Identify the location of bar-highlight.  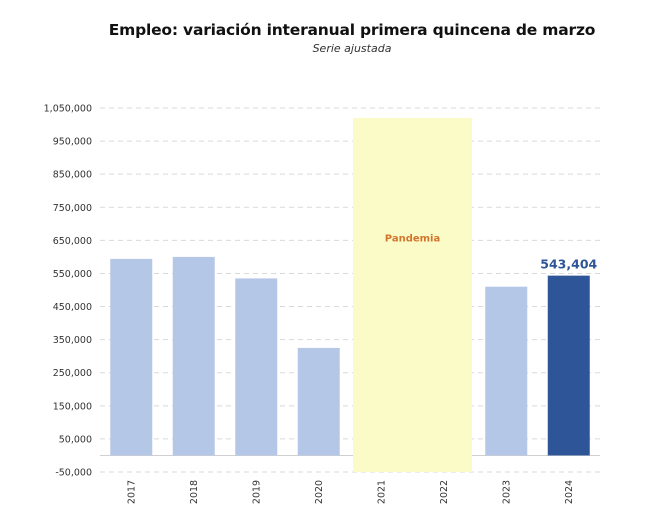
(568, 365).